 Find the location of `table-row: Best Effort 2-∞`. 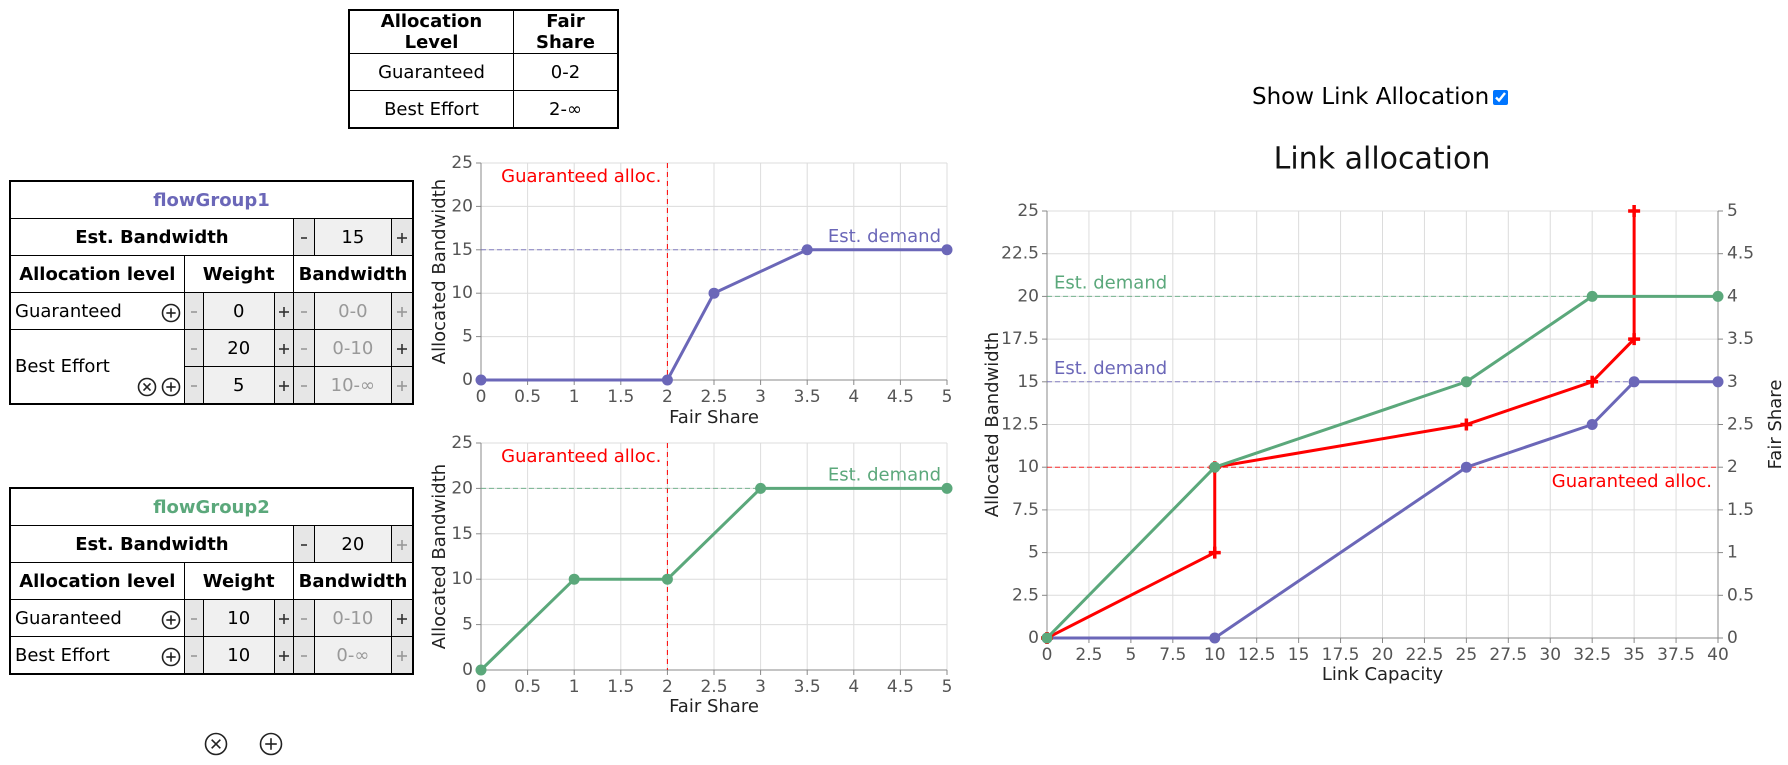

table-row: Best Effort 2-∞ is located at coordinates (483, 109).